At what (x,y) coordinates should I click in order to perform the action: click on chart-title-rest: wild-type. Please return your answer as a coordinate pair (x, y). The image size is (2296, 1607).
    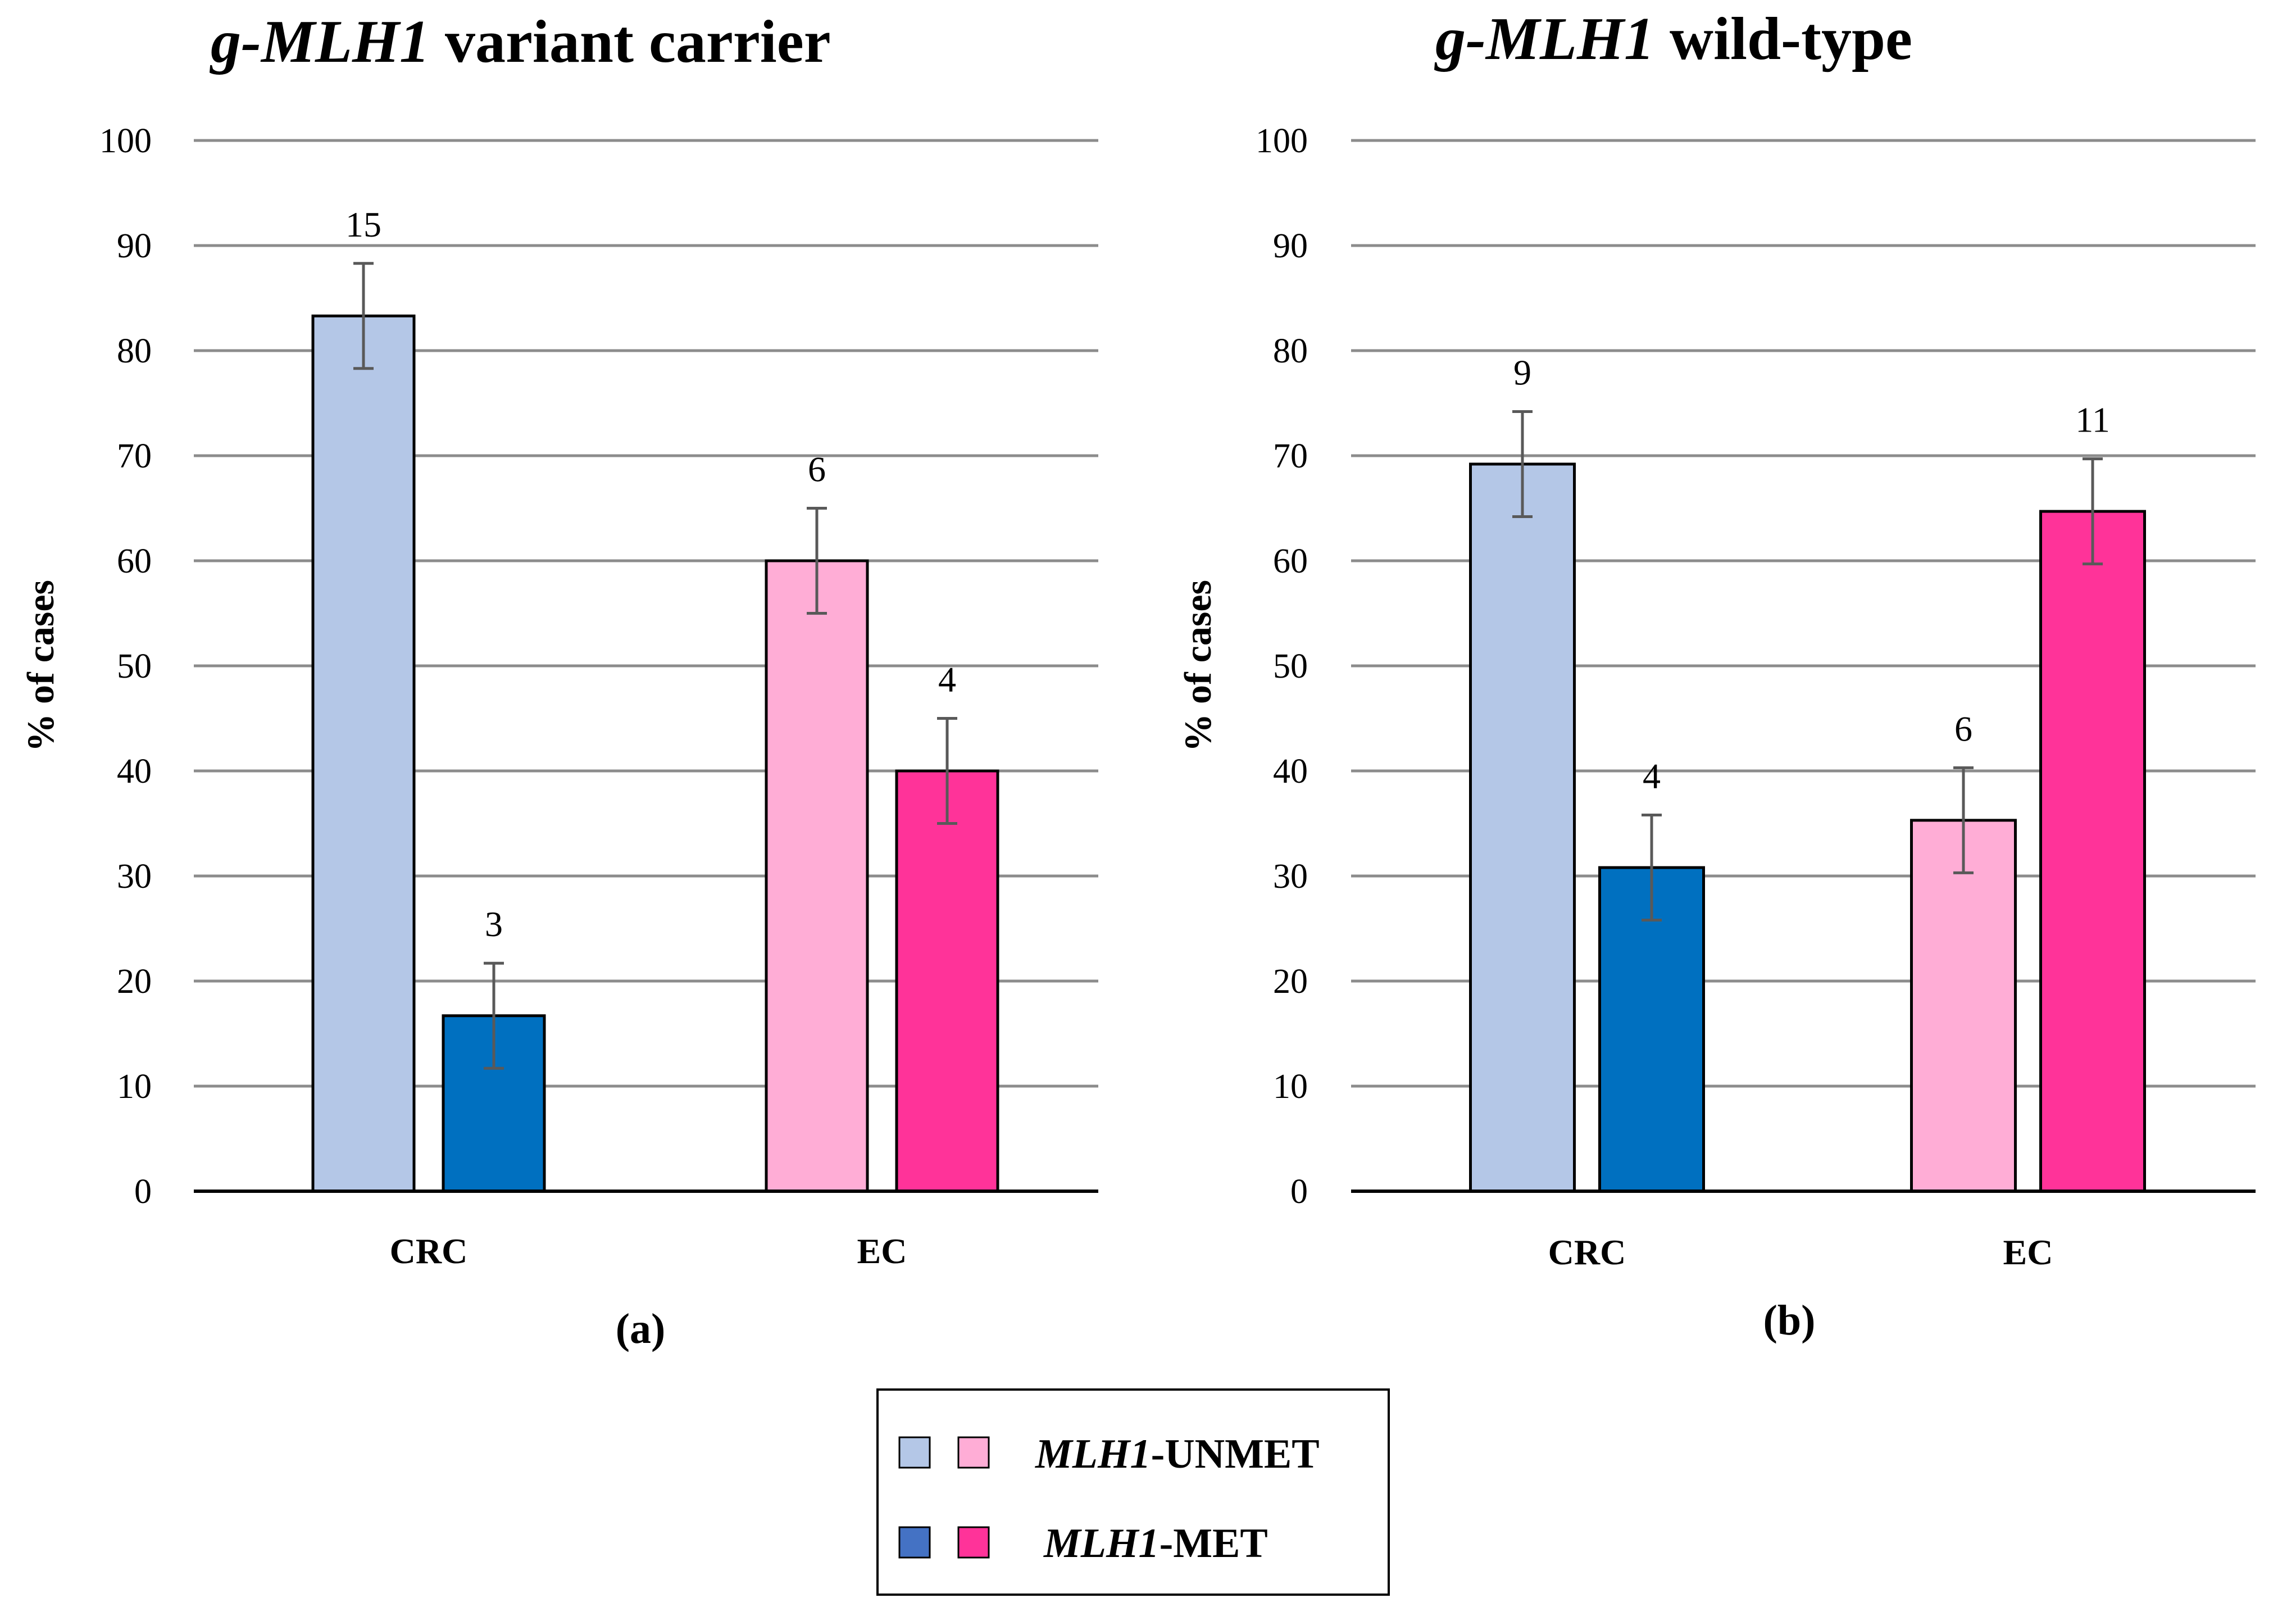
    Looking at the image, I should click on (1783, 39).